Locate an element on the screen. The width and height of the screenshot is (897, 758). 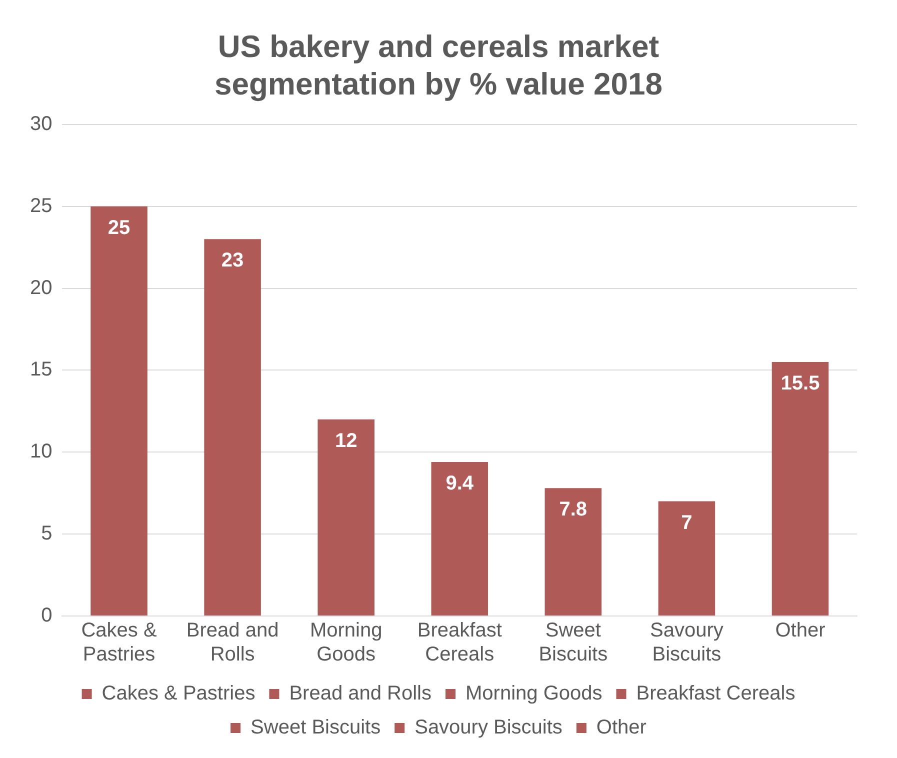
x-tick-label: Morning Goods is located at coordinates (346, 643).